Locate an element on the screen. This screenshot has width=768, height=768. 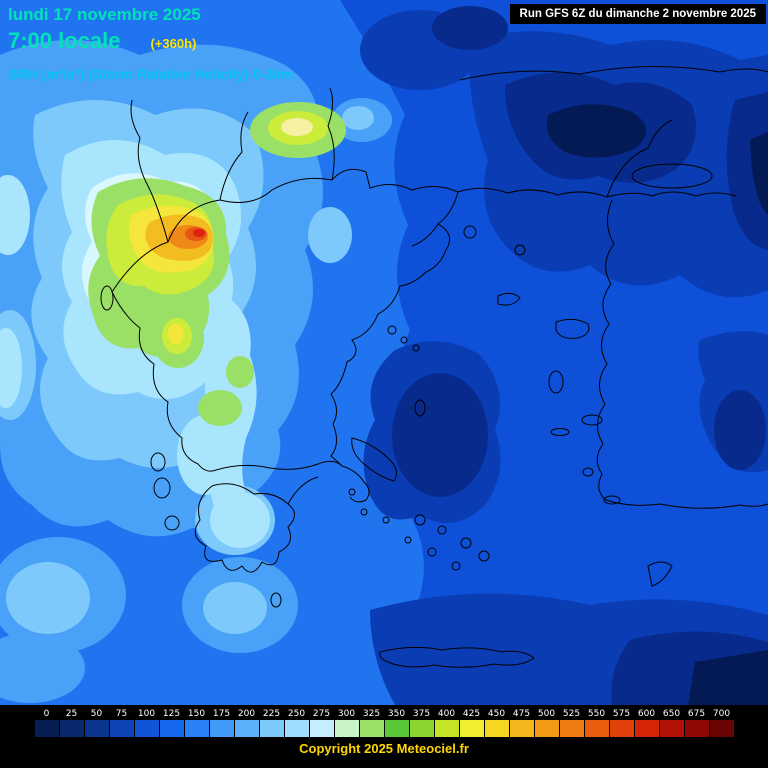
legend-value: 150 is located at coordinates (196, 714).